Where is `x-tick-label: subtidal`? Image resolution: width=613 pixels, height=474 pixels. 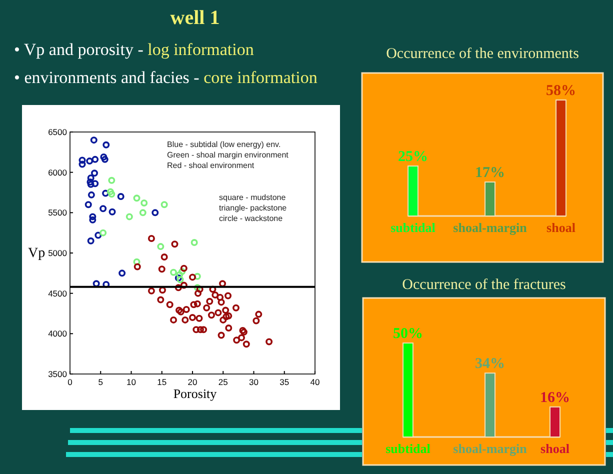 x-tick-label: subtidal is located at coordinates (413, 227).